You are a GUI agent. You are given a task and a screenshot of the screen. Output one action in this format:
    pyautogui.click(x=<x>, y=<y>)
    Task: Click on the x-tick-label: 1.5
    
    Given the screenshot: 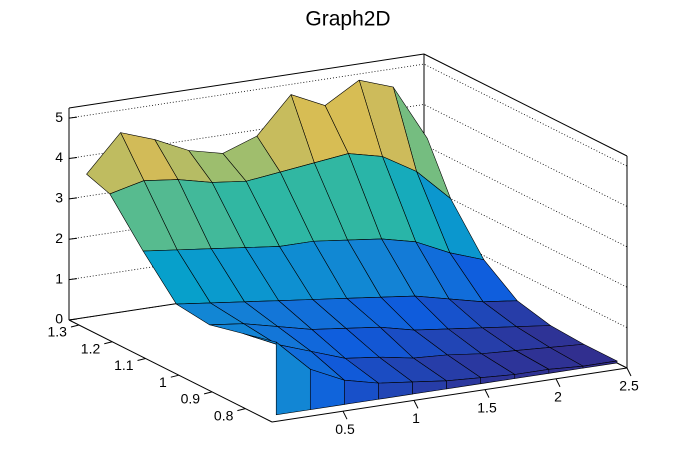 What is the action you would take?
    pyautogui.click(x=487, y=407)
    